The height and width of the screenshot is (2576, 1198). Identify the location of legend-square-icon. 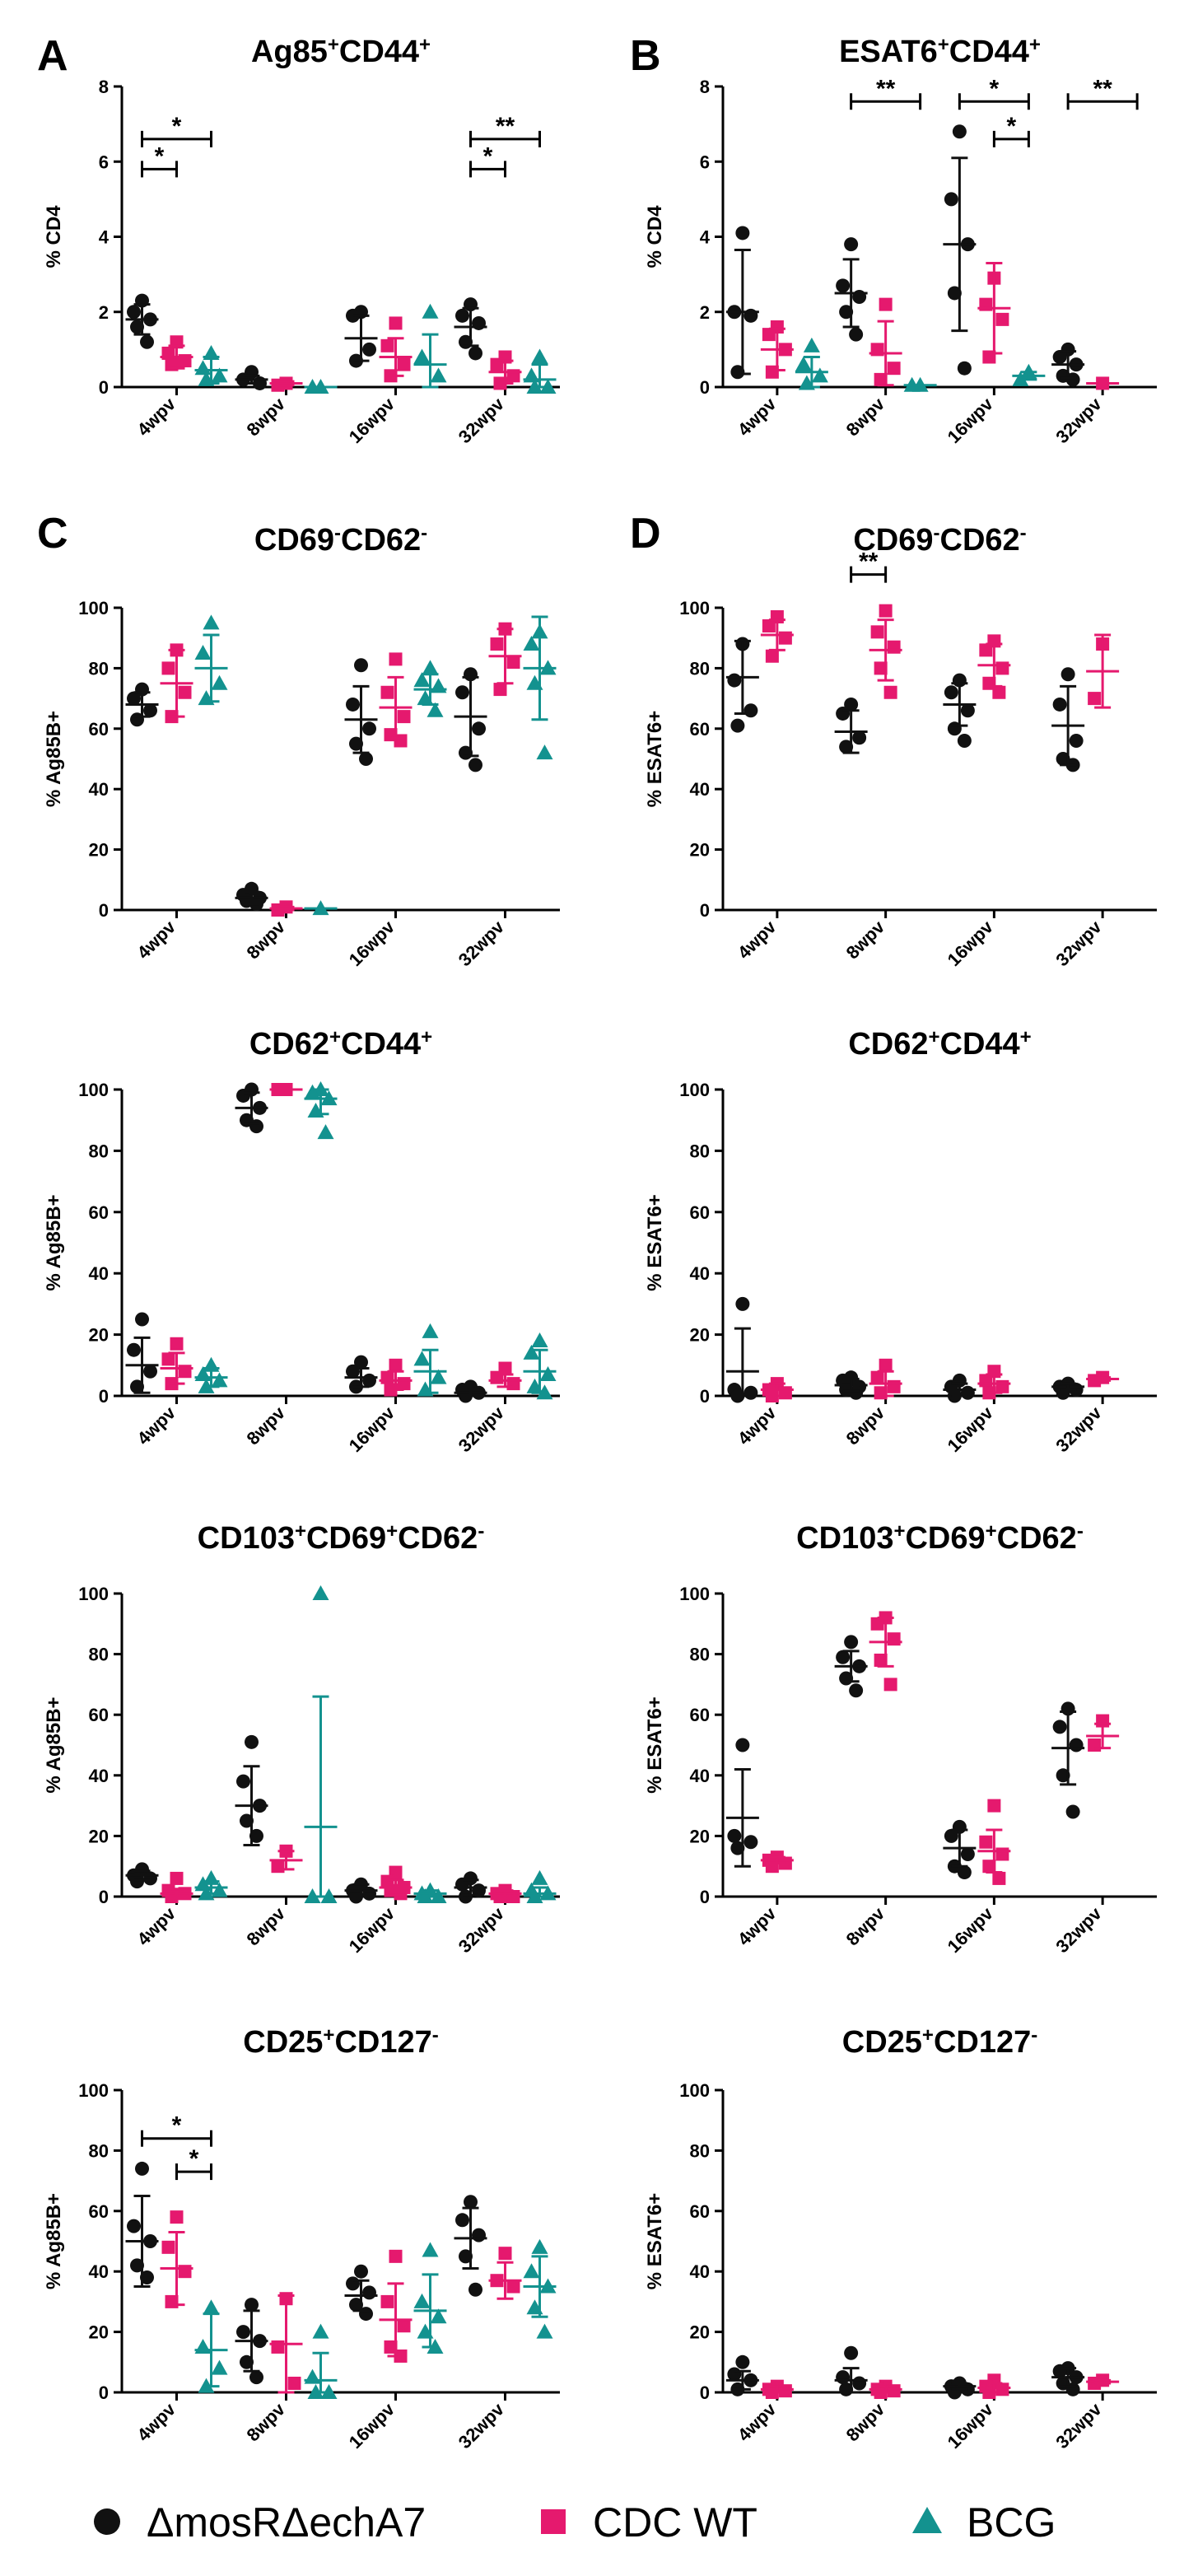
(553, 2521).